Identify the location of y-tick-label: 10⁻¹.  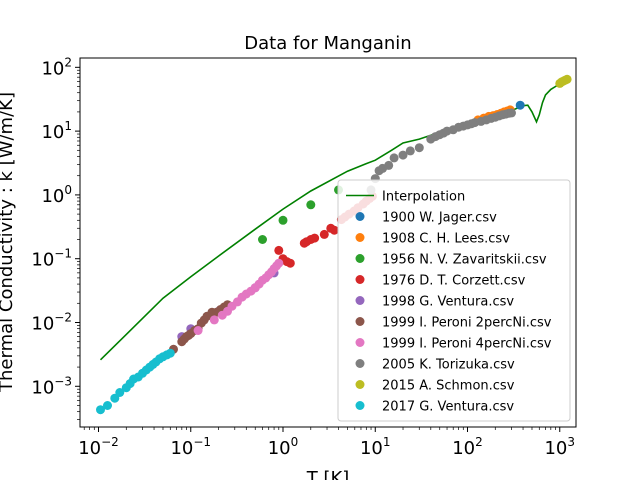
(51, 259).